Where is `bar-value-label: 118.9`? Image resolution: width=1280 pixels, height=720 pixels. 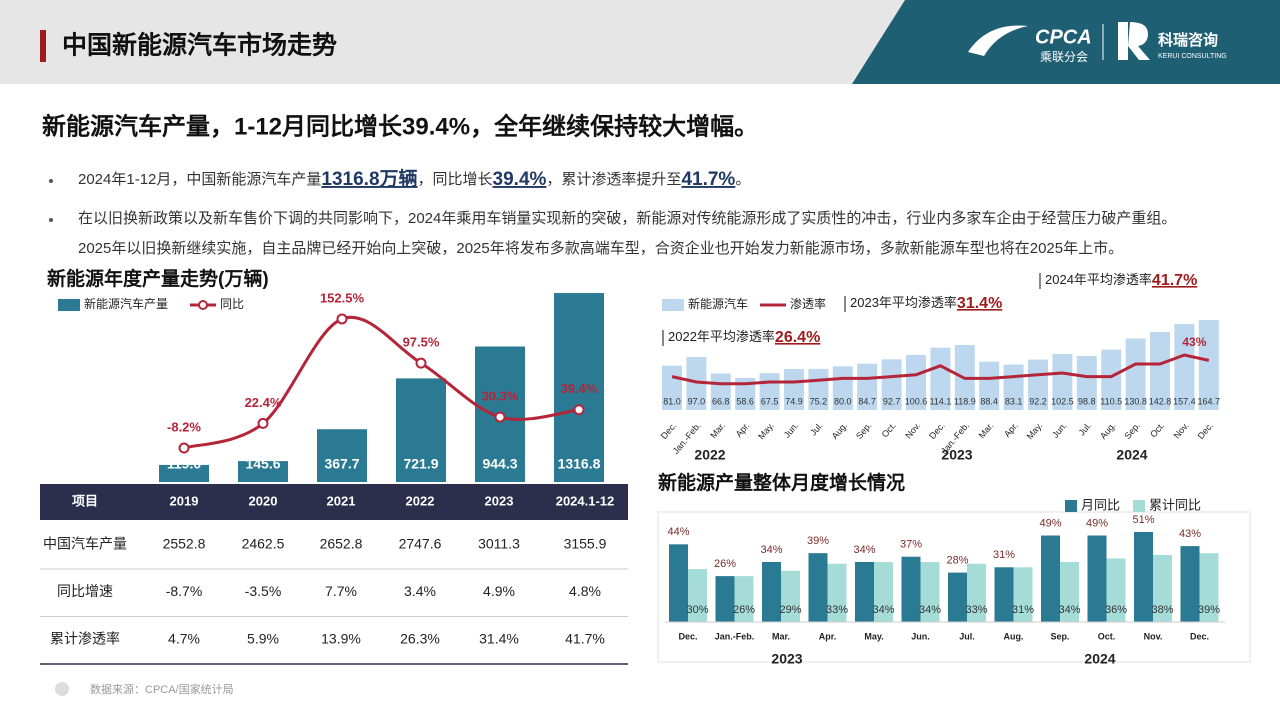
bar-value-label: 118.9 is located at coordinates (965, 401).